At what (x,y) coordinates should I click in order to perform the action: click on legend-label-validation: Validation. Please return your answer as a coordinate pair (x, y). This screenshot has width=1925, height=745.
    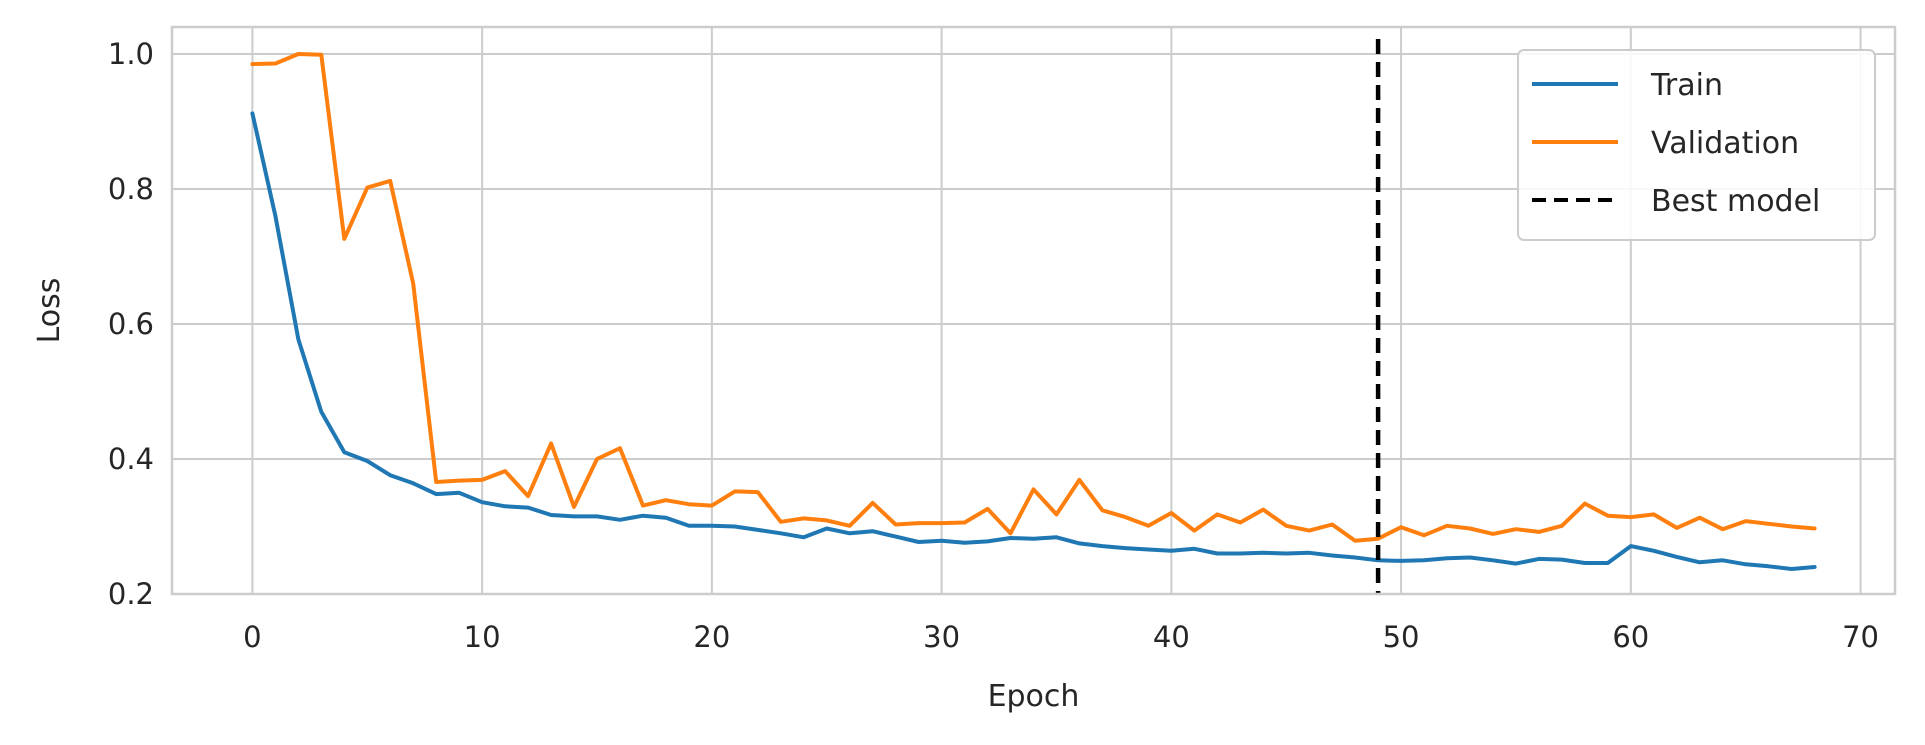
    Looking at the image, I should click on (1725, 143).